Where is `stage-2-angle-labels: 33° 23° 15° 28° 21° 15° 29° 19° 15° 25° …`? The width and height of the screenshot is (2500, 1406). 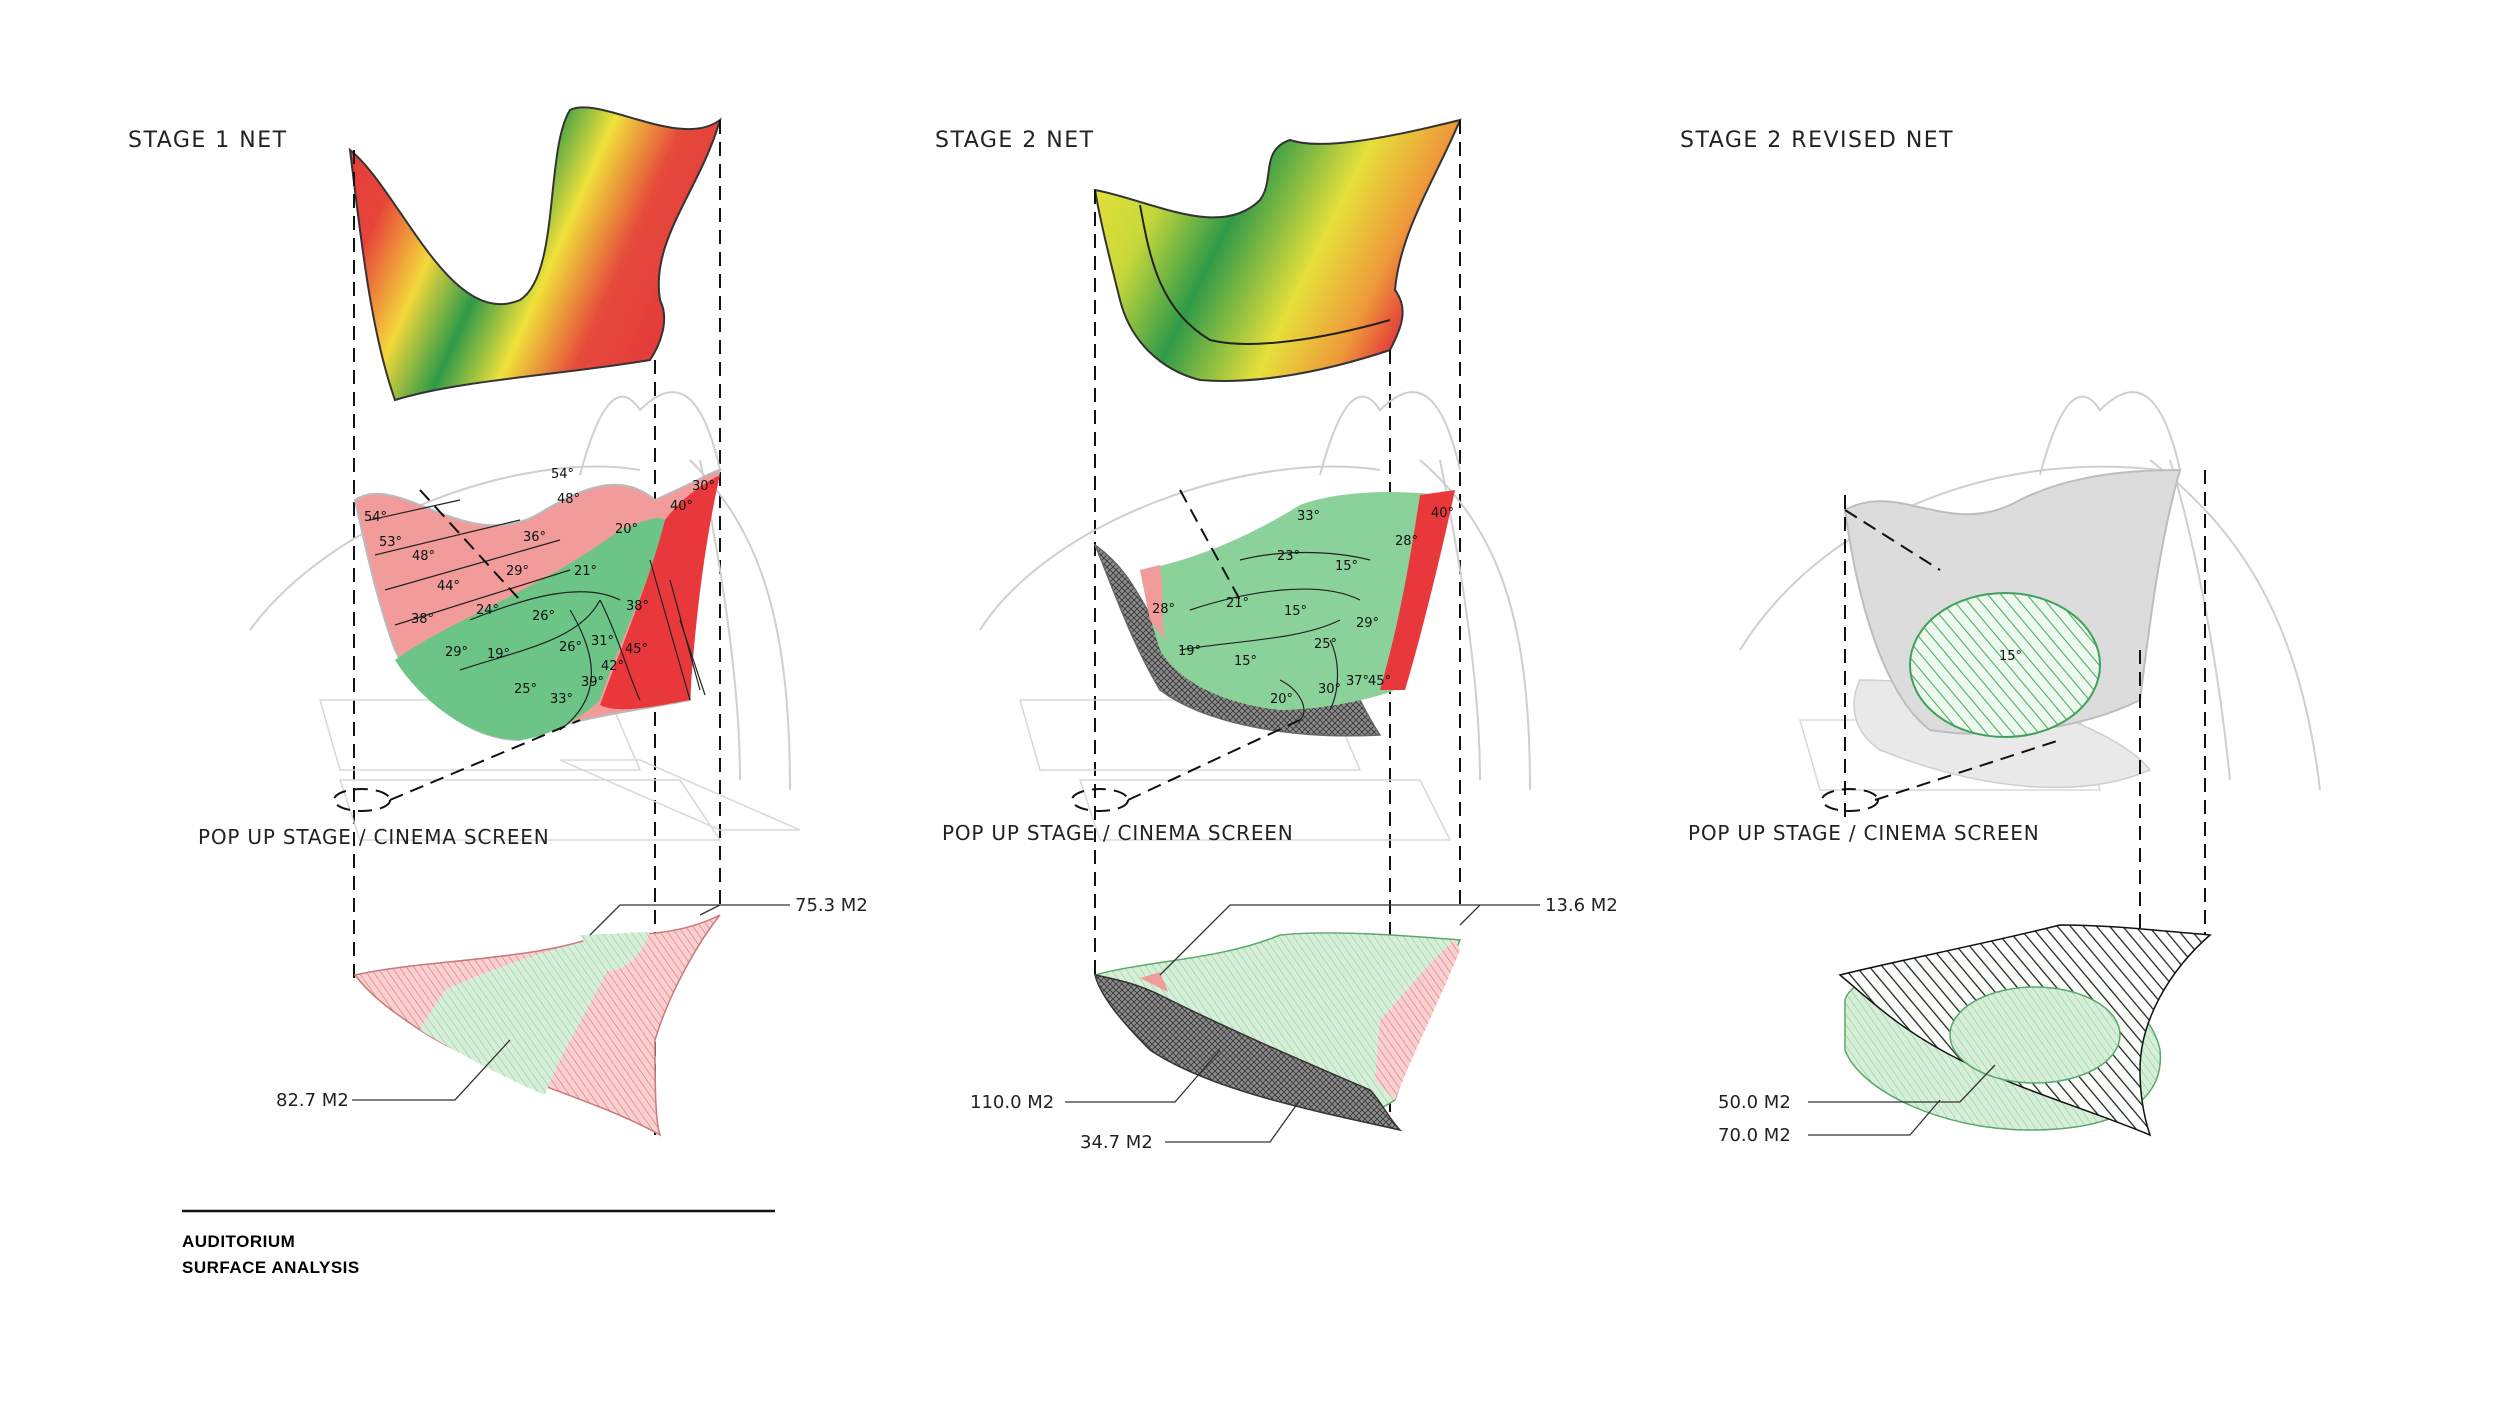 stage-2-angle-labels: 33° 23° 15° 28° 21° 15° 29° 19° 15° 25° … is located at coordinates (1303, 606).